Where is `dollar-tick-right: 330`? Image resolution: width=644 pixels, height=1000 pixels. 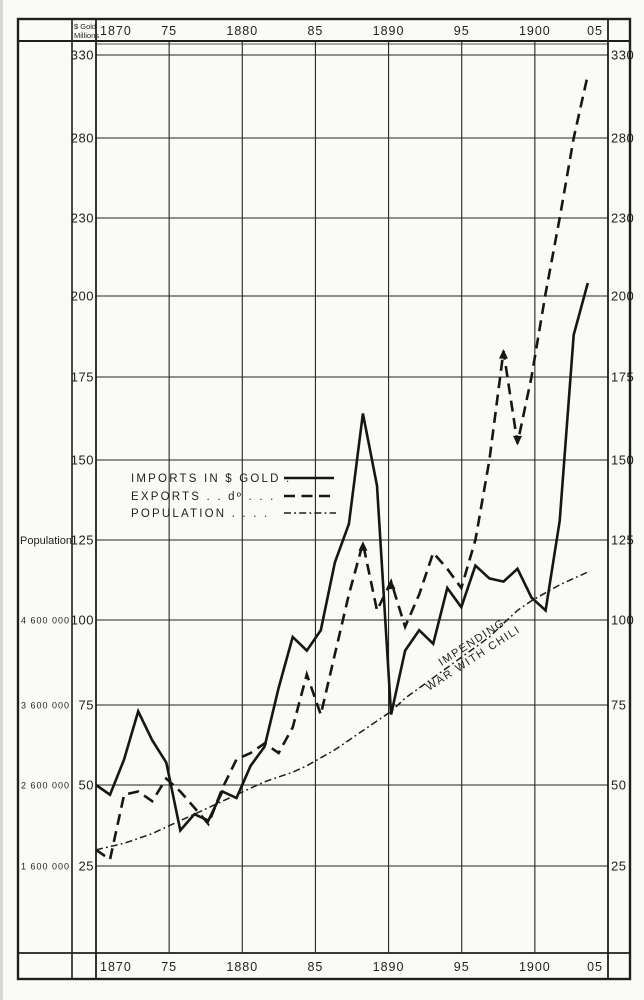
dollar-tick-right: 330 is located at coordinates (622, 55).